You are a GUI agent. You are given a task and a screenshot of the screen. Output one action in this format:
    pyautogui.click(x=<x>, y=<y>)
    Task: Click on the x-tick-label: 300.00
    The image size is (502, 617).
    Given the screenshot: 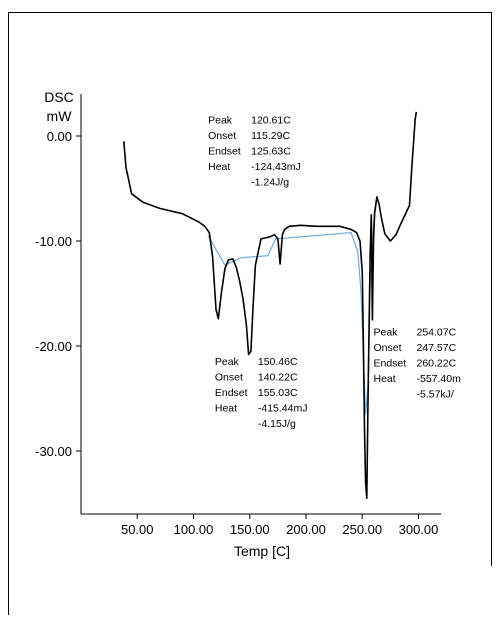 What is the action you would take?
    pyautogui.click(x=419, y=529)
    